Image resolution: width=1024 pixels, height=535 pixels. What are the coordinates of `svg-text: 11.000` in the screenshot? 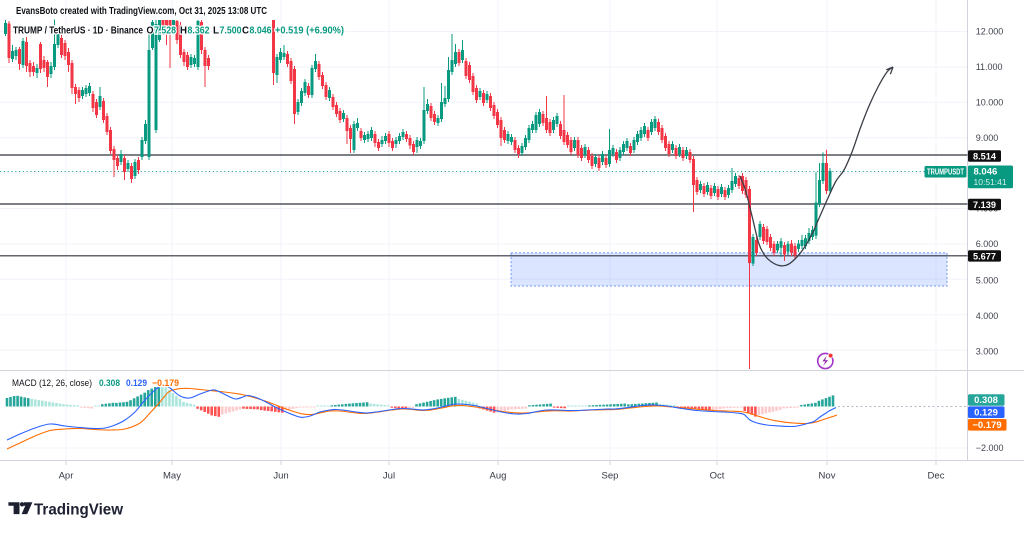 It's located at (989, 67).